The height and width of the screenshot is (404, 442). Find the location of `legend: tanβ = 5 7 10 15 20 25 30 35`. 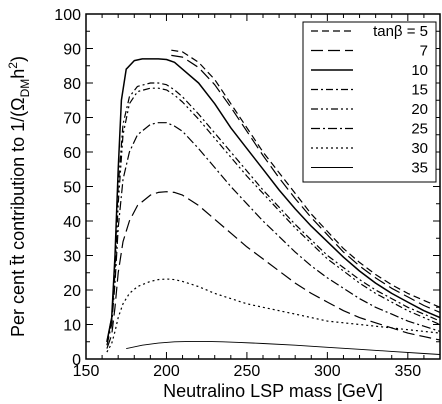

legend: tanβ = 5 7 10 15 20 25 30 35 is located at coordinates (369, 102).